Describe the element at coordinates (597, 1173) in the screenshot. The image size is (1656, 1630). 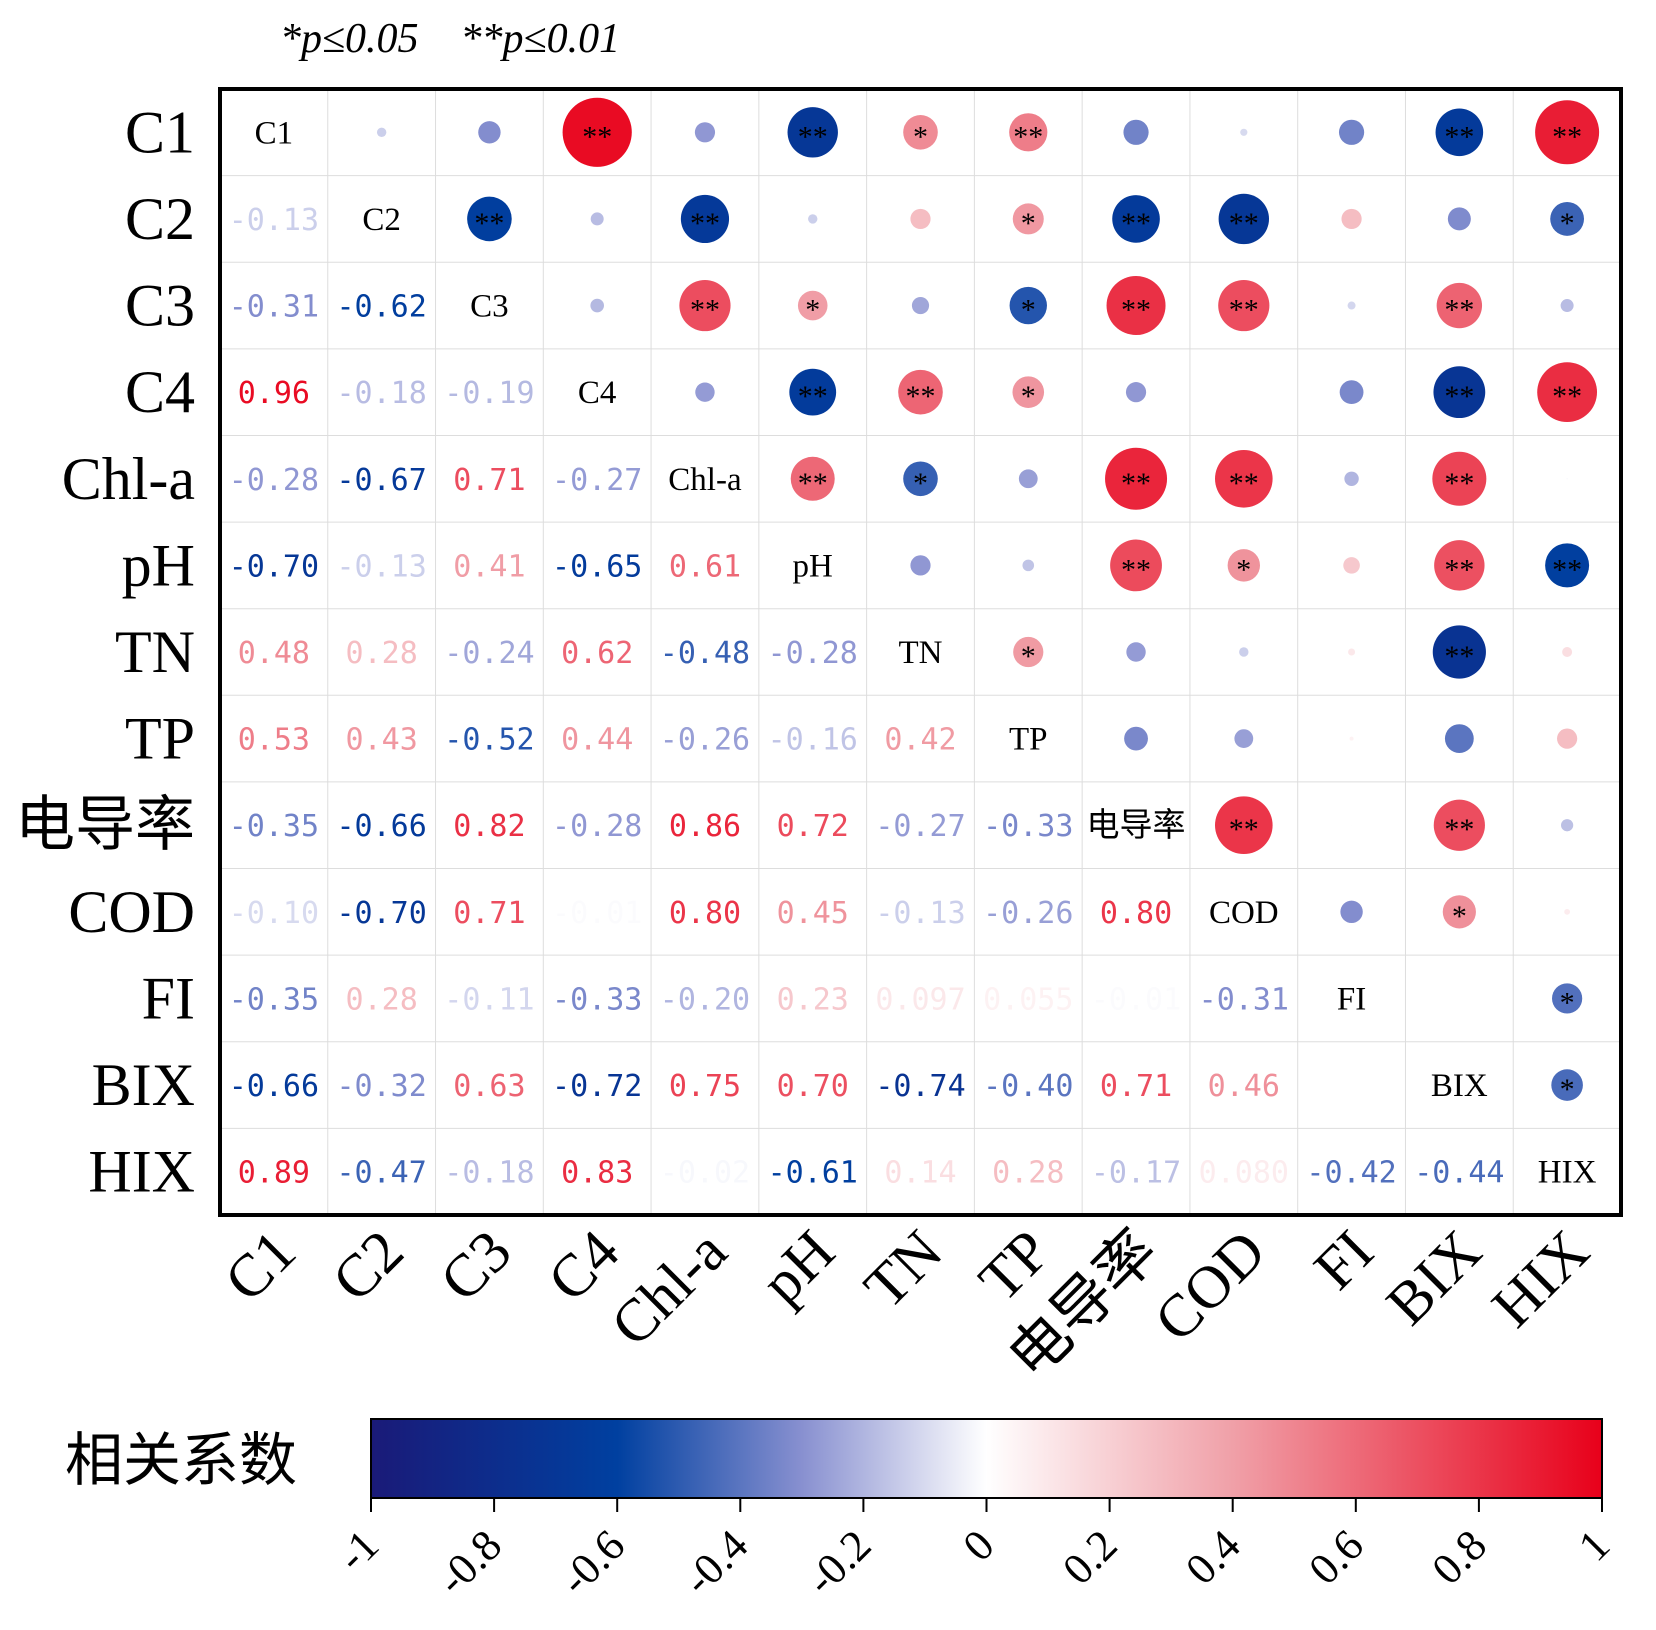
I see `correlation-value: 0.83` at that location.